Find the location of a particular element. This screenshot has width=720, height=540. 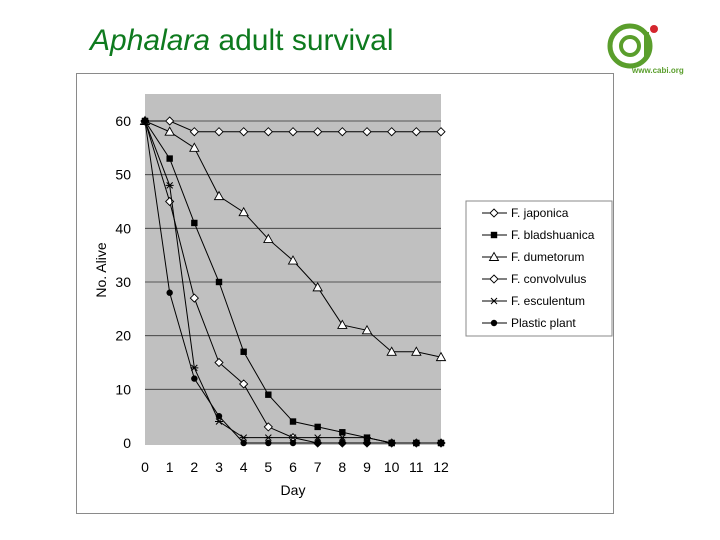

cabi-logo-icon is located at coordinates (632, 46).